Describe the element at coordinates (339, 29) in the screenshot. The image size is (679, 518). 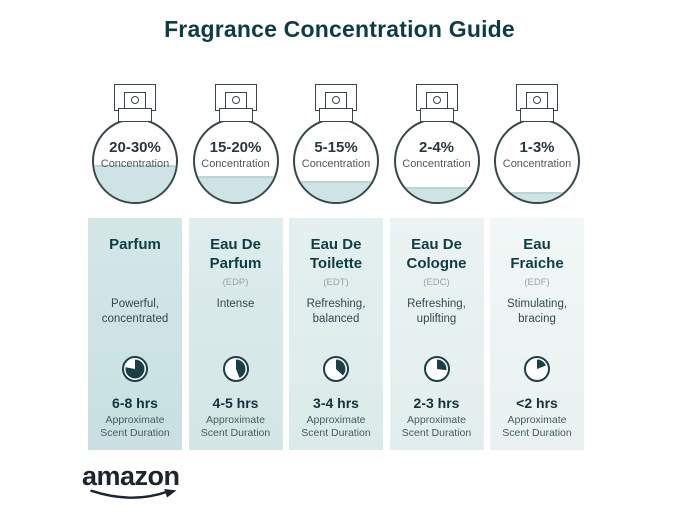
I see `page-title: Fragrance Concentration Guide` at that location.